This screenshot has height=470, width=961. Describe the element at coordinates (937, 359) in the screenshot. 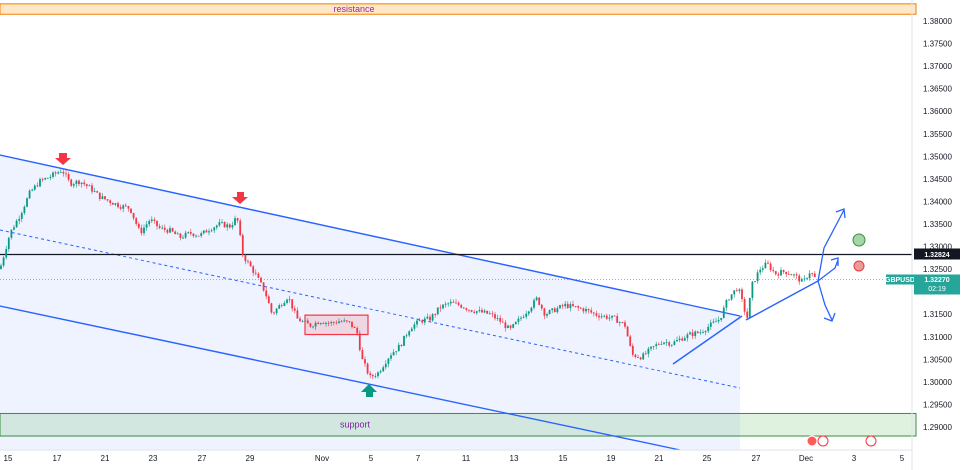

I see `y-tick-label: 1.30500` at that location.